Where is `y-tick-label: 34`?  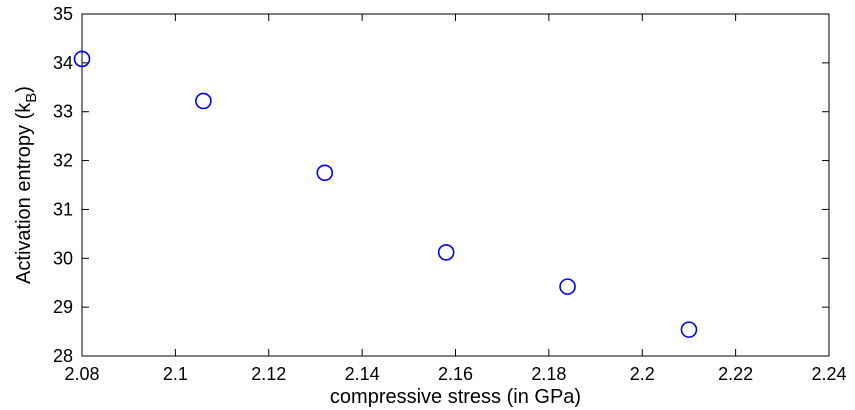
y-tick-label: 34 is located at coordinates (63, 63).